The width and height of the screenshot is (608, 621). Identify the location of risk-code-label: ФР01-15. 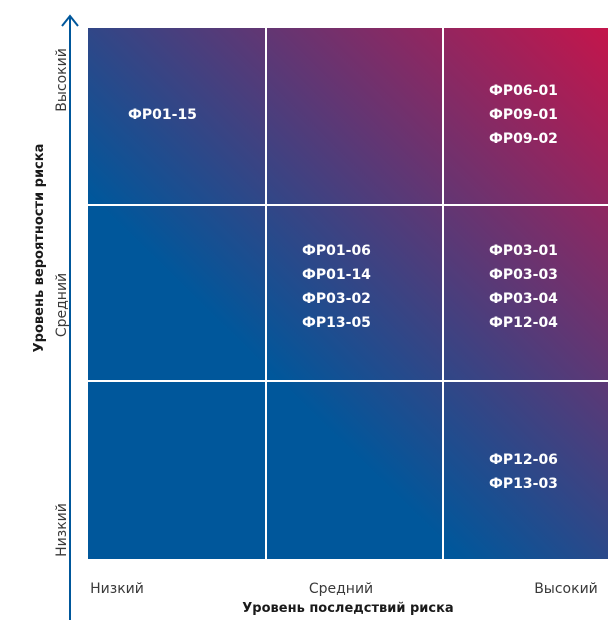
(162, 115).